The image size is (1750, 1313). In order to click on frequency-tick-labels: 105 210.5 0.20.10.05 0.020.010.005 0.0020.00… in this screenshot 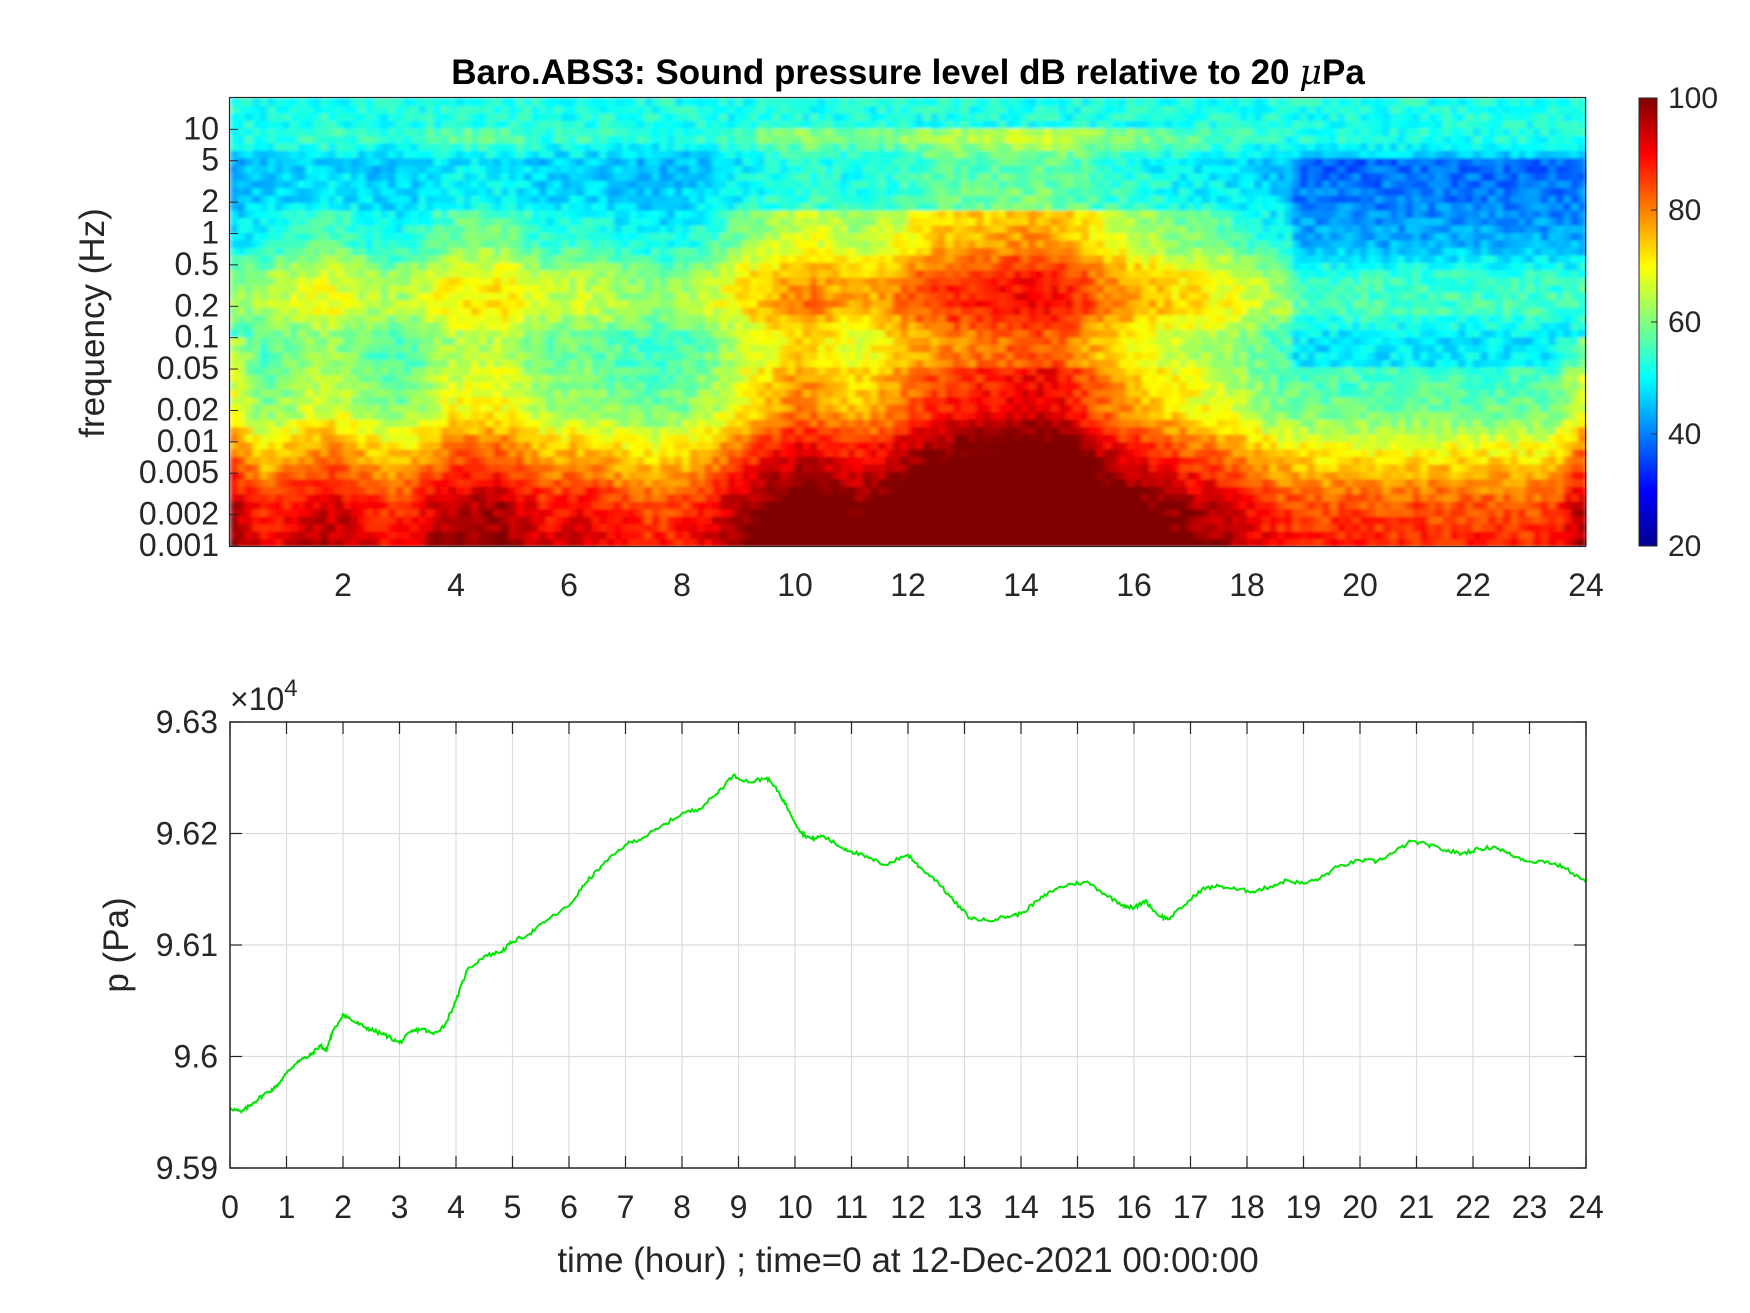, I will do `click(188, 336)`.